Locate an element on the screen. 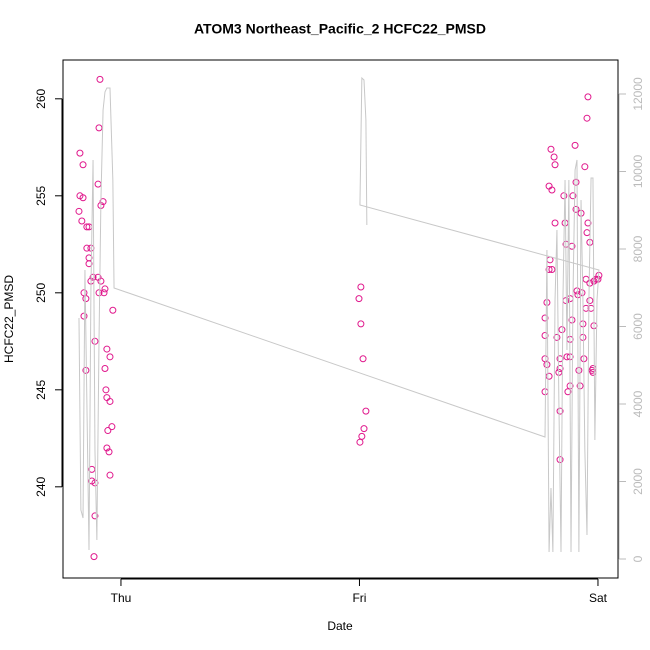  y-axis-label: HCFC22_PMSD is located at coordinates (9, 319).